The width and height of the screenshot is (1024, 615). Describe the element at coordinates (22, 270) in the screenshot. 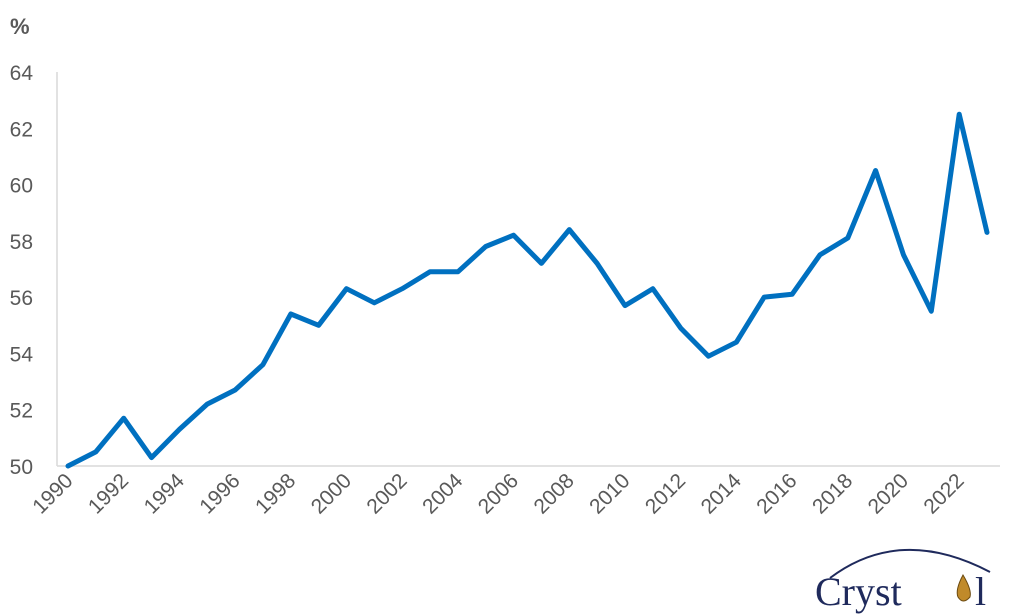

I see `y-ticks: 50 52 54 56 58 60 62 64` at that location.